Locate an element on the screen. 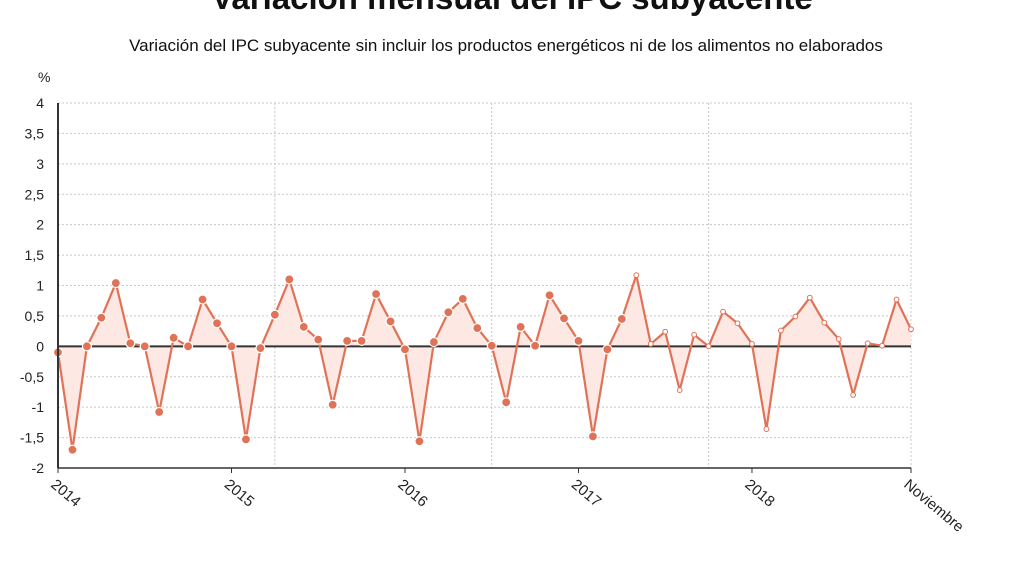 This screenshot has width=1024, height=576. x-tick-label: 2014 is located at coordinates (65, 493).